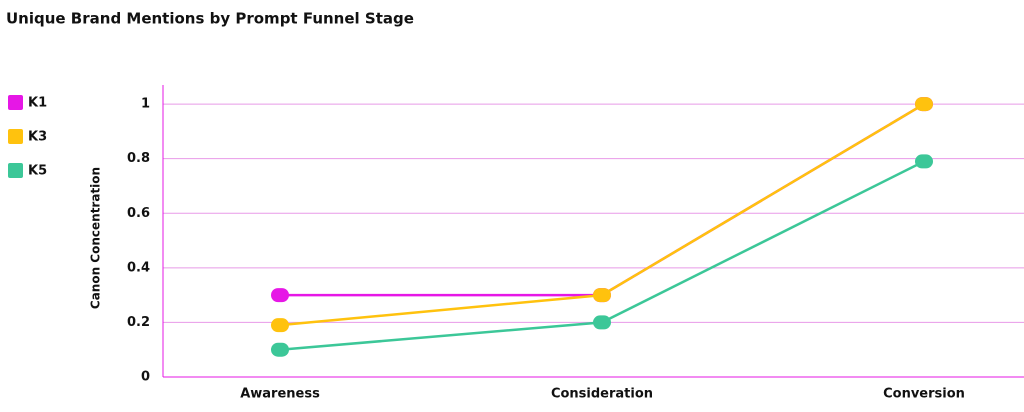 The width and height of the screenshot is (1024, 412). I want to click on y-tick-label: 0.8, so click(138, 158).